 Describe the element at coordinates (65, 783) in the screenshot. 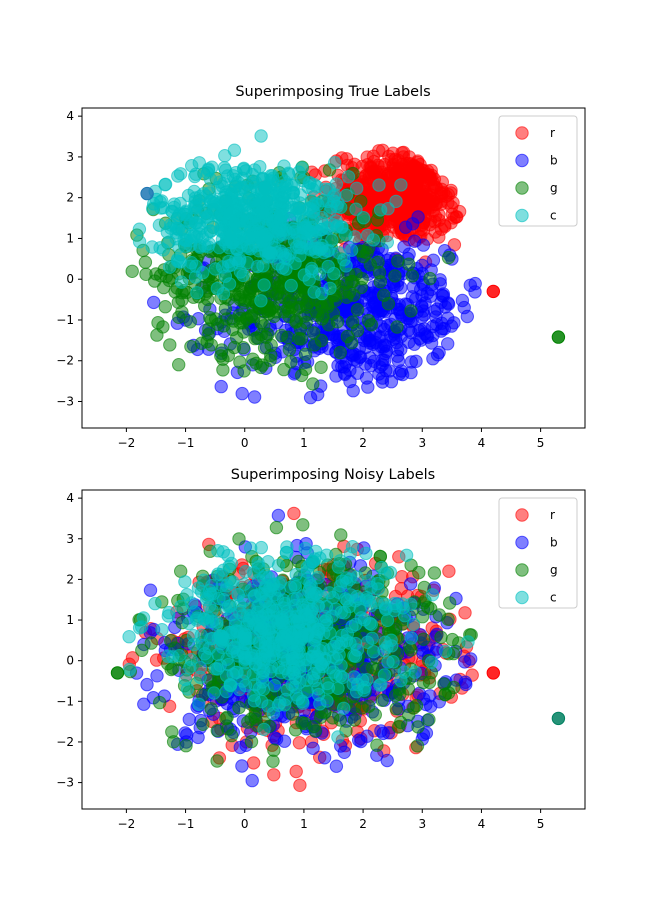

I see `y-tick-label: −3` at that location.